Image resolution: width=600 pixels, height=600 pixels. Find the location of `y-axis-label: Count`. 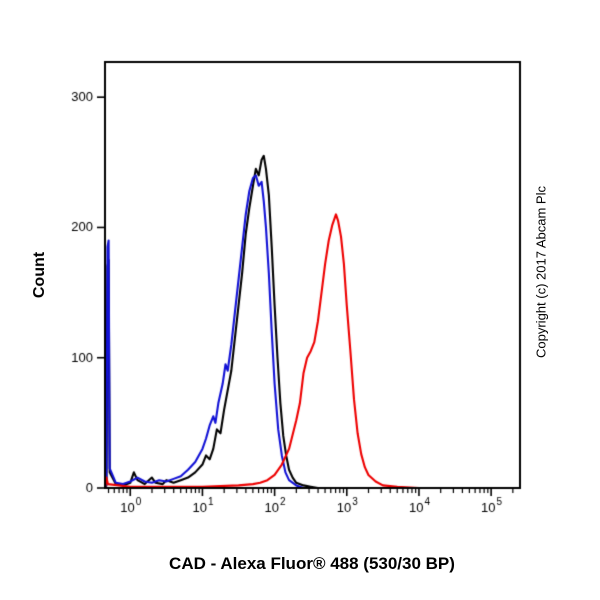

y-axis-label: Count is located at coordinates (39, 275).